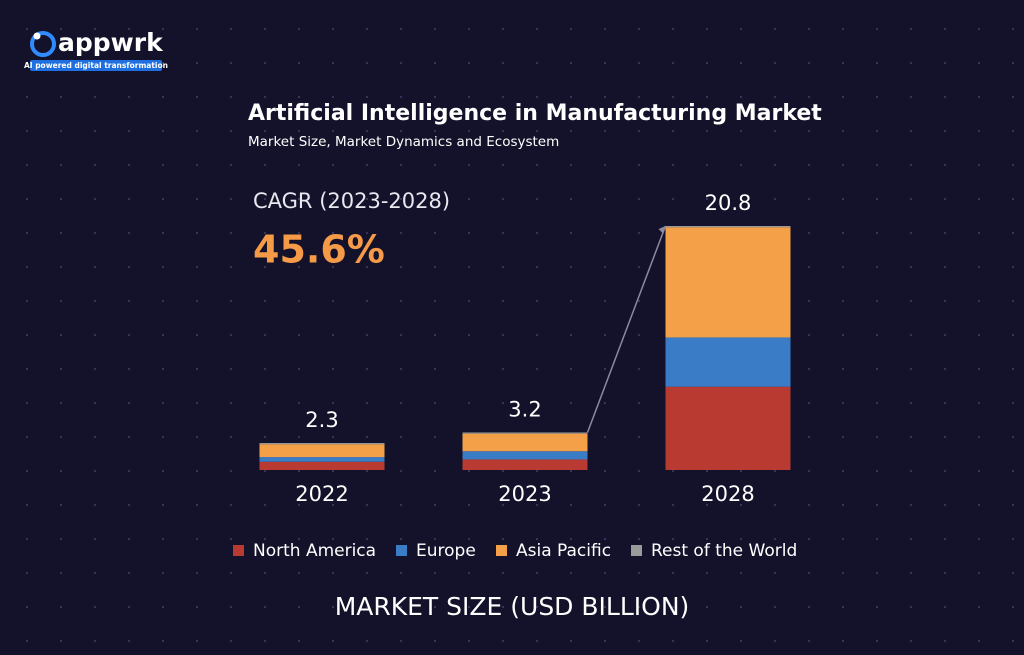 The height and width of the screenshot is (655, 1024). I want to click on legend-label: Rest of the World, so click(724, 551).